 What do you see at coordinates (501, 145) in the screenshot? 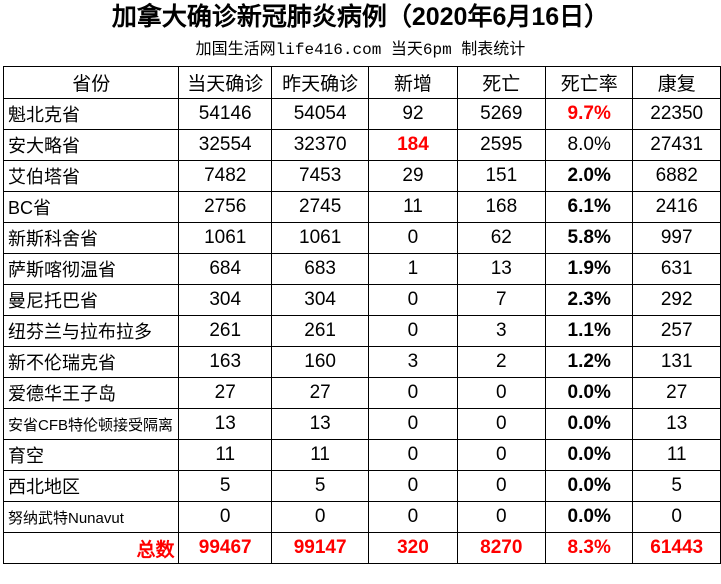
I see `cell-deaths: 2595` at bounding box center [501, 145].